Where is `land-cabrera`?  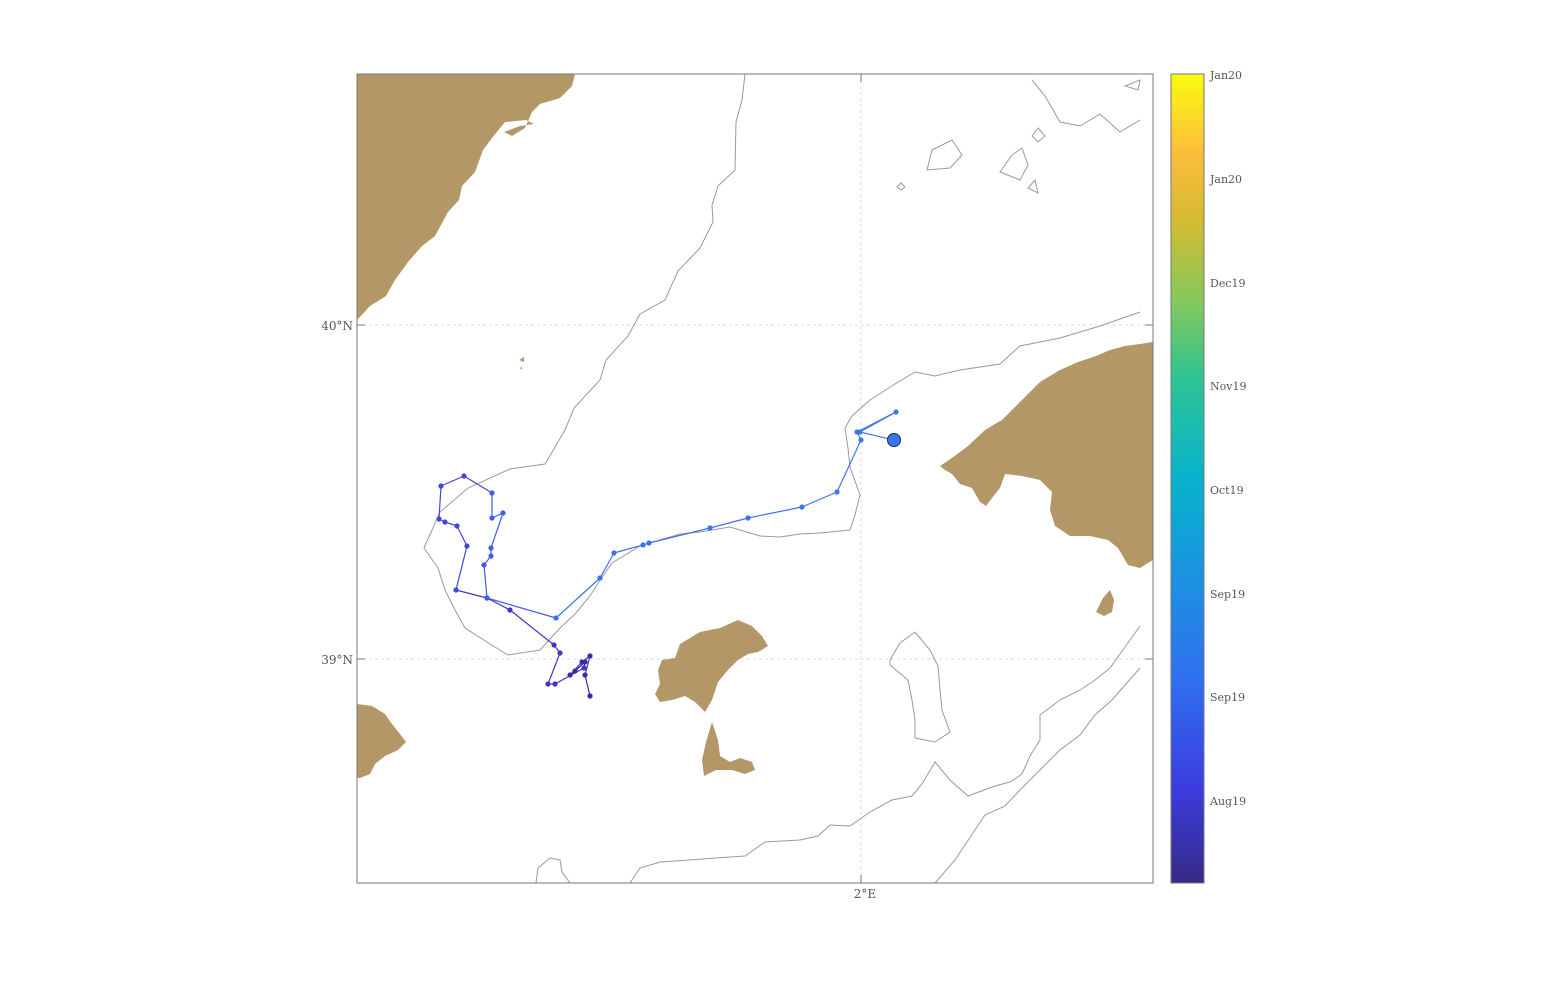 land-cabrera is located at coordinates (1105, 603).